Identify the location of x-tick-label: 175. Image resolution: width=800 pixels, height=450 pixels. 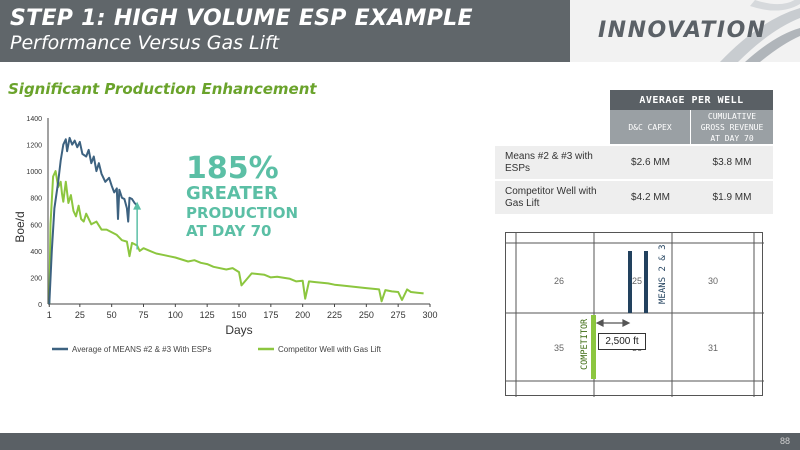
(270, 315).